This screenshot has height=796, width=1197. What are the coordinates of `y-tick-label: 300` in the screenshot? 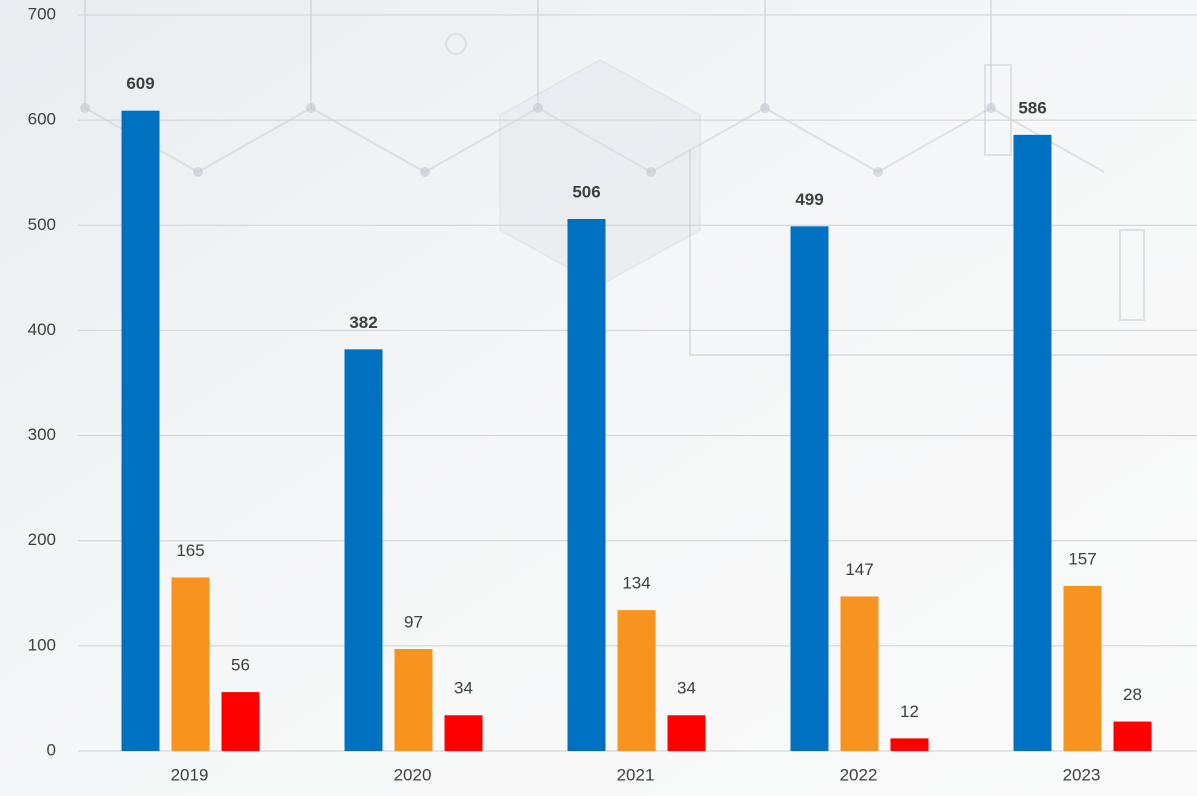 It's located at (42, 434).